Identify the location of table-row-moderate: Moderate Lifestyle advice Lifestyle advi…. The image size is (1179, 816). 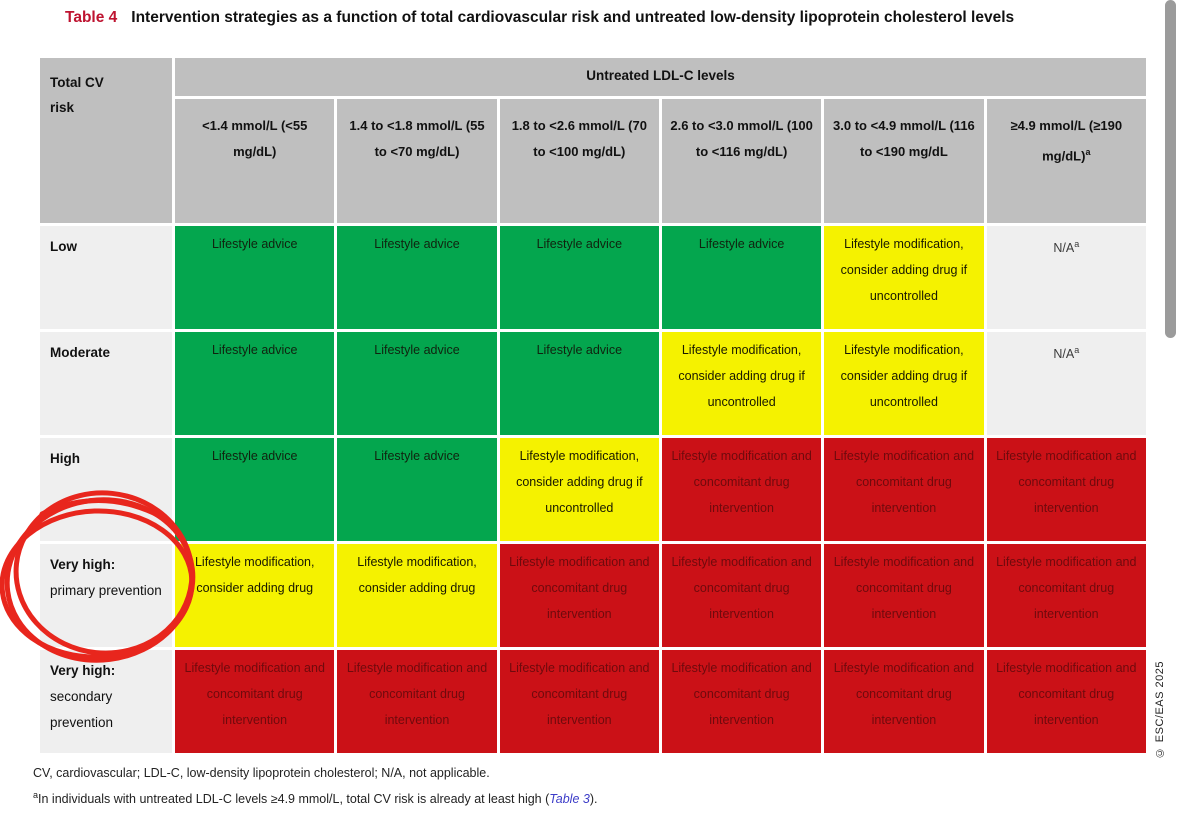
(593, 383).